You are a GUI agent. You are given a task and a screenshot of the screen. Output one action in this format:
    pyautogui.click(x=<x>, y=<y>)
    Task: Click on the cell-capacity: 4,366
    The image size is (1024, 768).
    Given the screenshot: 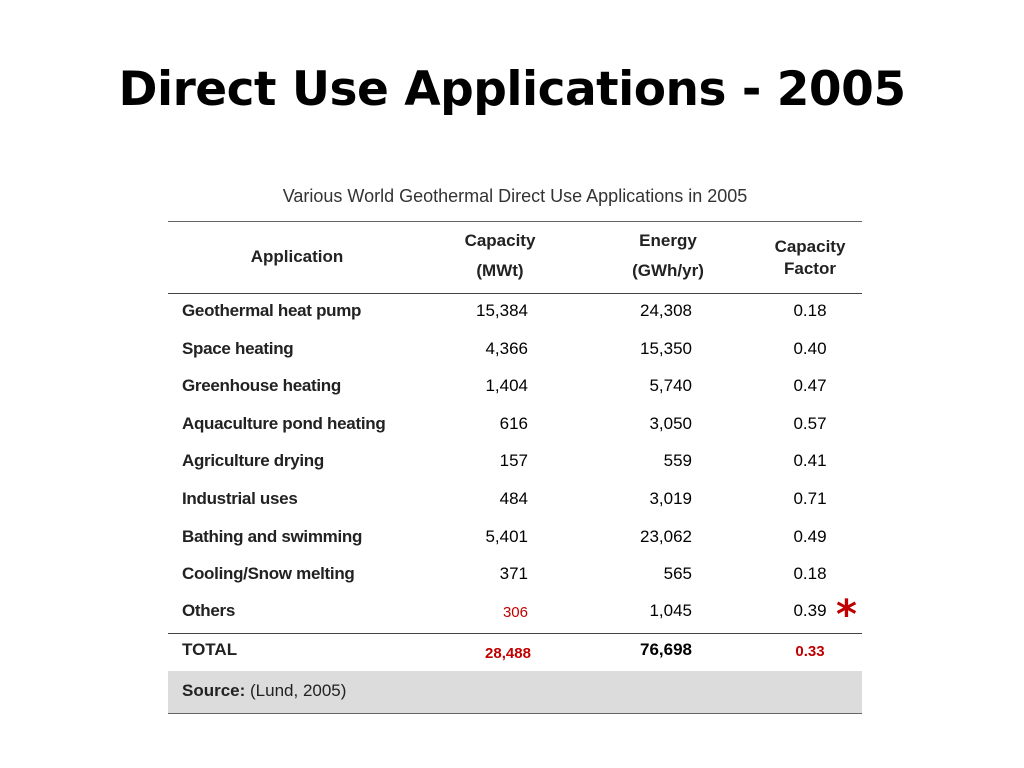 What is the action you would take?
    pyautogui.click(x=506, y=348)
    